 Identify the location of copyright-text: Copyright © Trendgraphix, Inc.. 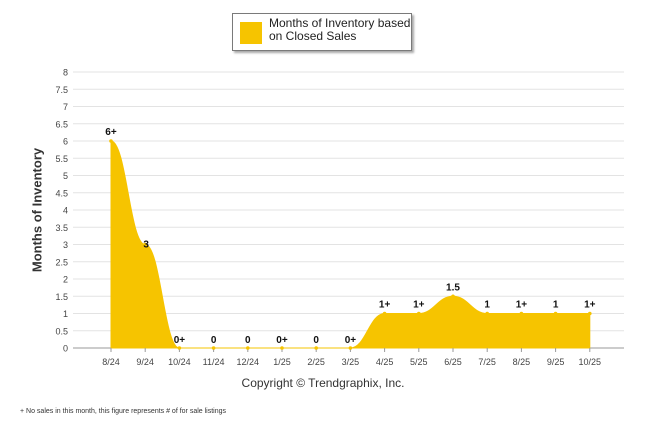
(323, 383).